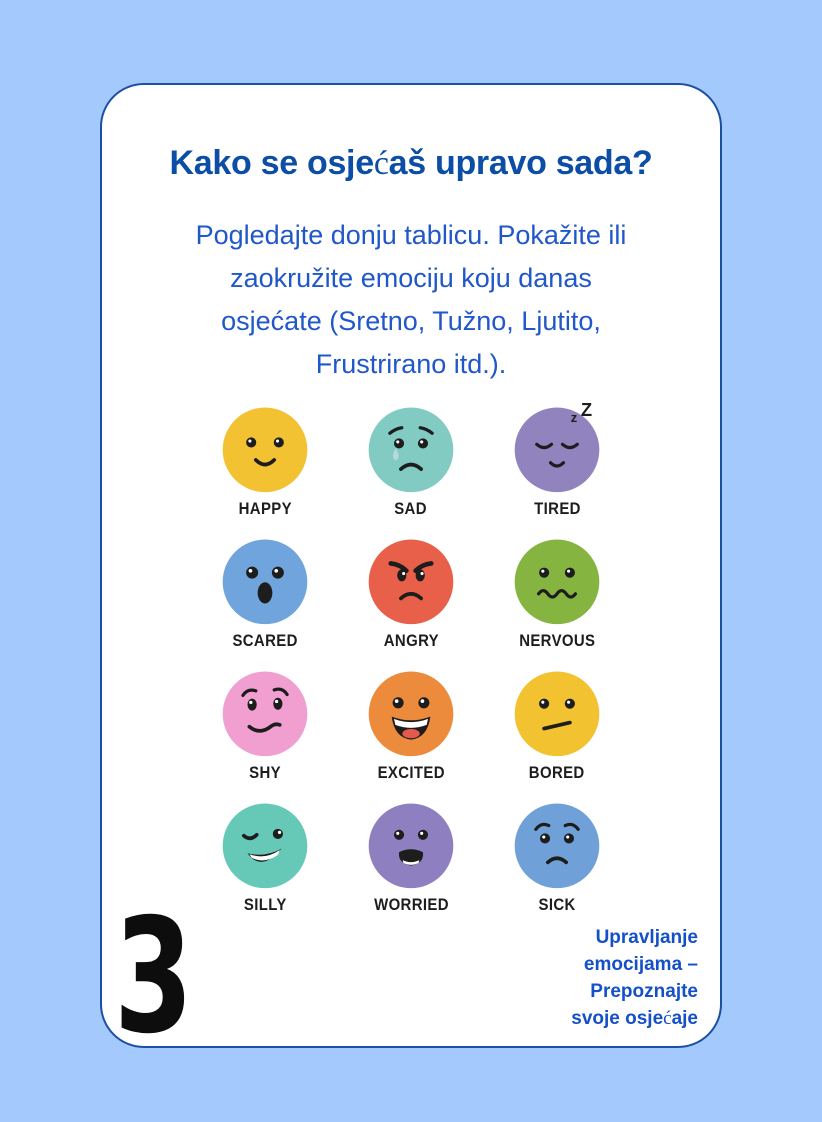 The image size is (822, 1122). I want to click on emotion-tired: z Z TIRED, so click(557, 459).